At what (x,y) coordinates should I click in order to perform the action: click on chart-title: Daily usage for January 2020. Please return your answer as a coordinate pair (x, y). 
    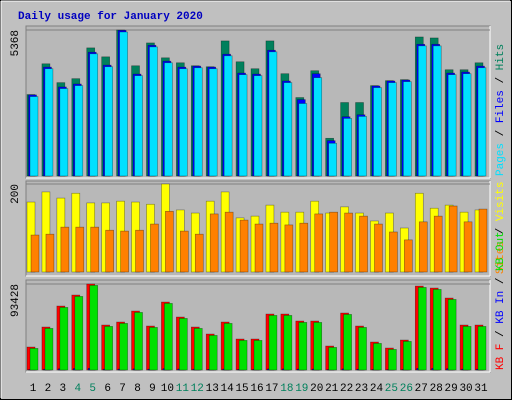
    Looking at the image, I should click on (110, 17).